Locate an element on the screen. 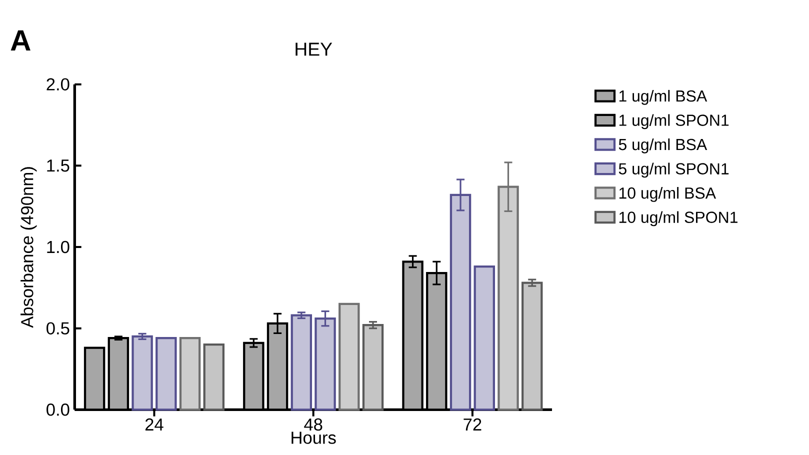  x-tick-label: 48 is located at coordinates (313, 424).